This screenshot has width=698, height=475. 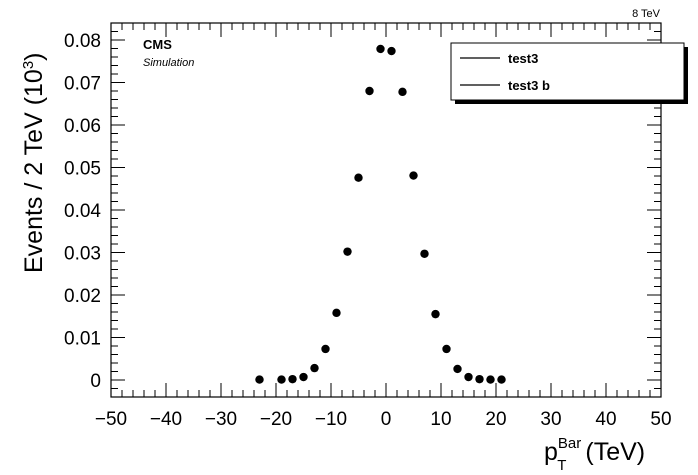 What do you see at coordinates (611, 452) in the screenshot?
I see `x-axis-label-unit: (TeV)` at bounding box center [611, 452].